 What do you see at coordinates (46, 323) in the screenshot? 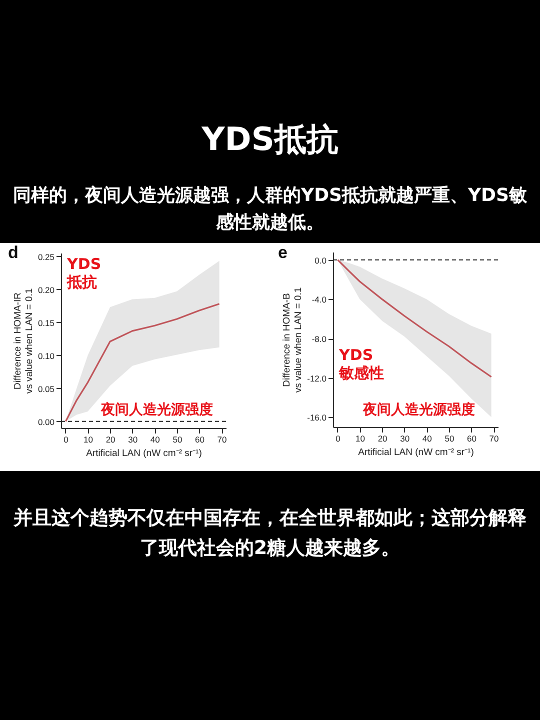
I see `y-tick-label: 0.15` at bounding box center [46, 323].